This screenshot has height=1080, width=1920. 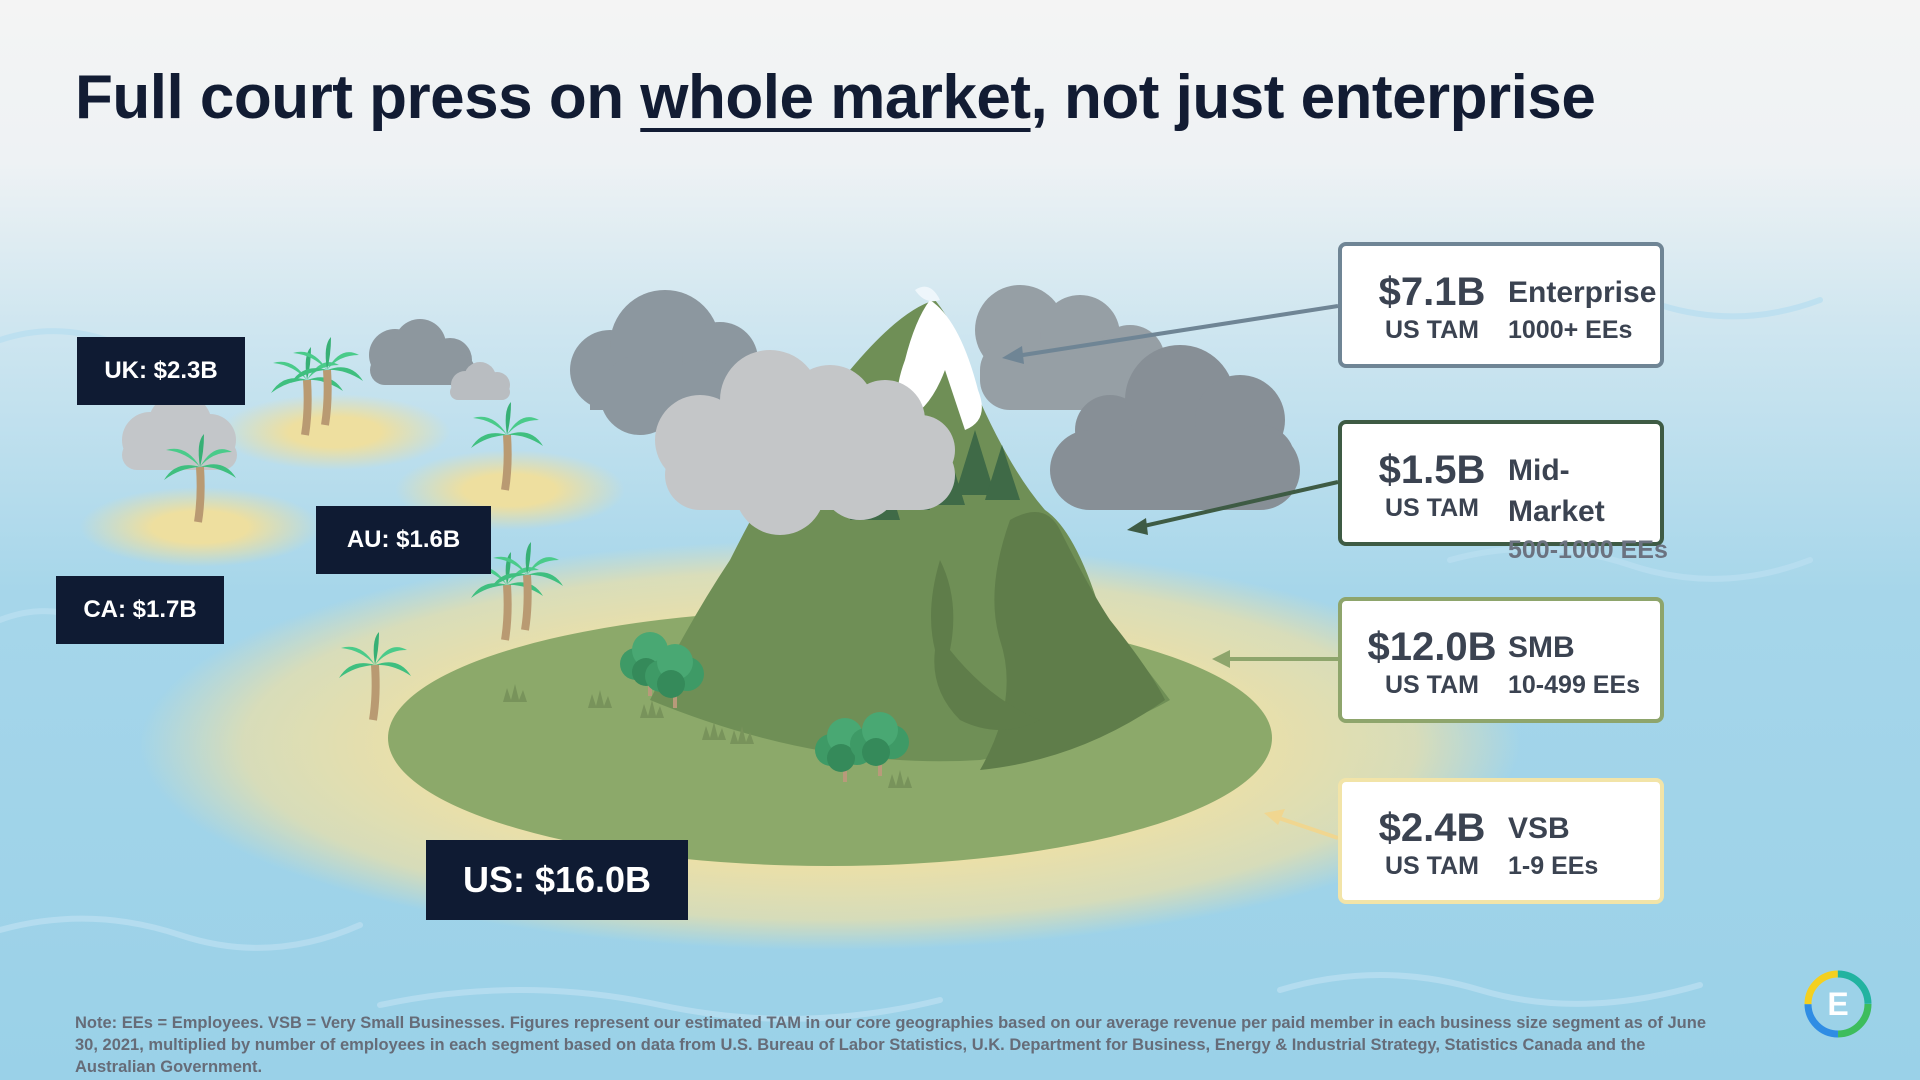 What do you see at coordinates (140, 610) in the screenshot?
I see `geo-label-ca: CA: $1.7B` at bounding box center [140, 610].